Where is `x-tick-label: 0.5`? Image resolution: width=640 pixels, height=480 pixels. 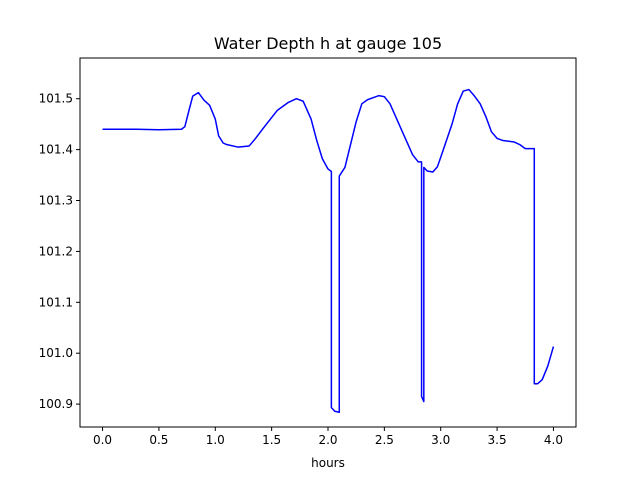 x-tick-label: 0.5 is located at coordinates (158, 440).